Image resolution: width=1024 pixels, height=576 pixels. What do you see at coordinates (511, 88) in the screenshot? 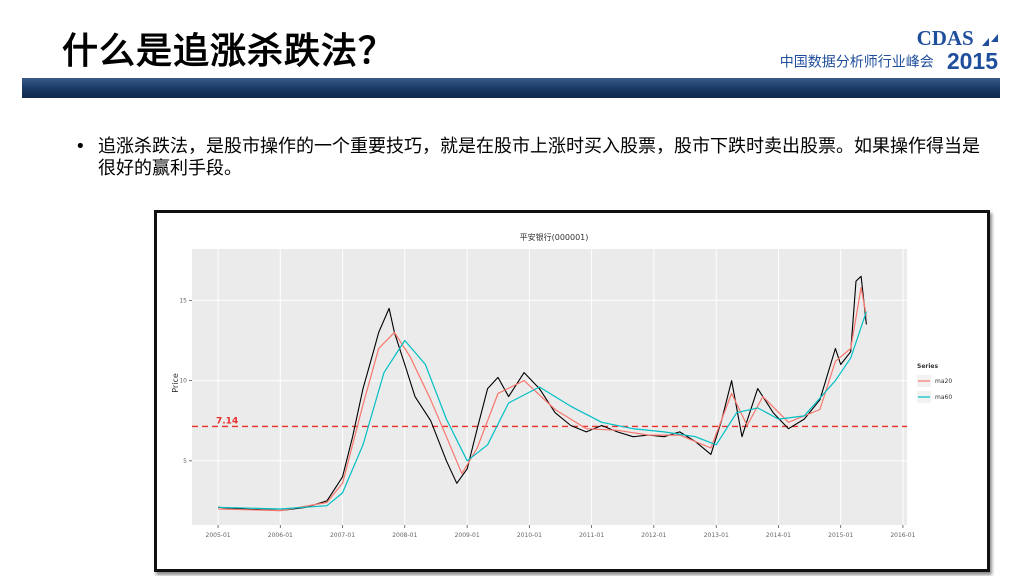
I see `title-banner` at bounding box center [511, 88].